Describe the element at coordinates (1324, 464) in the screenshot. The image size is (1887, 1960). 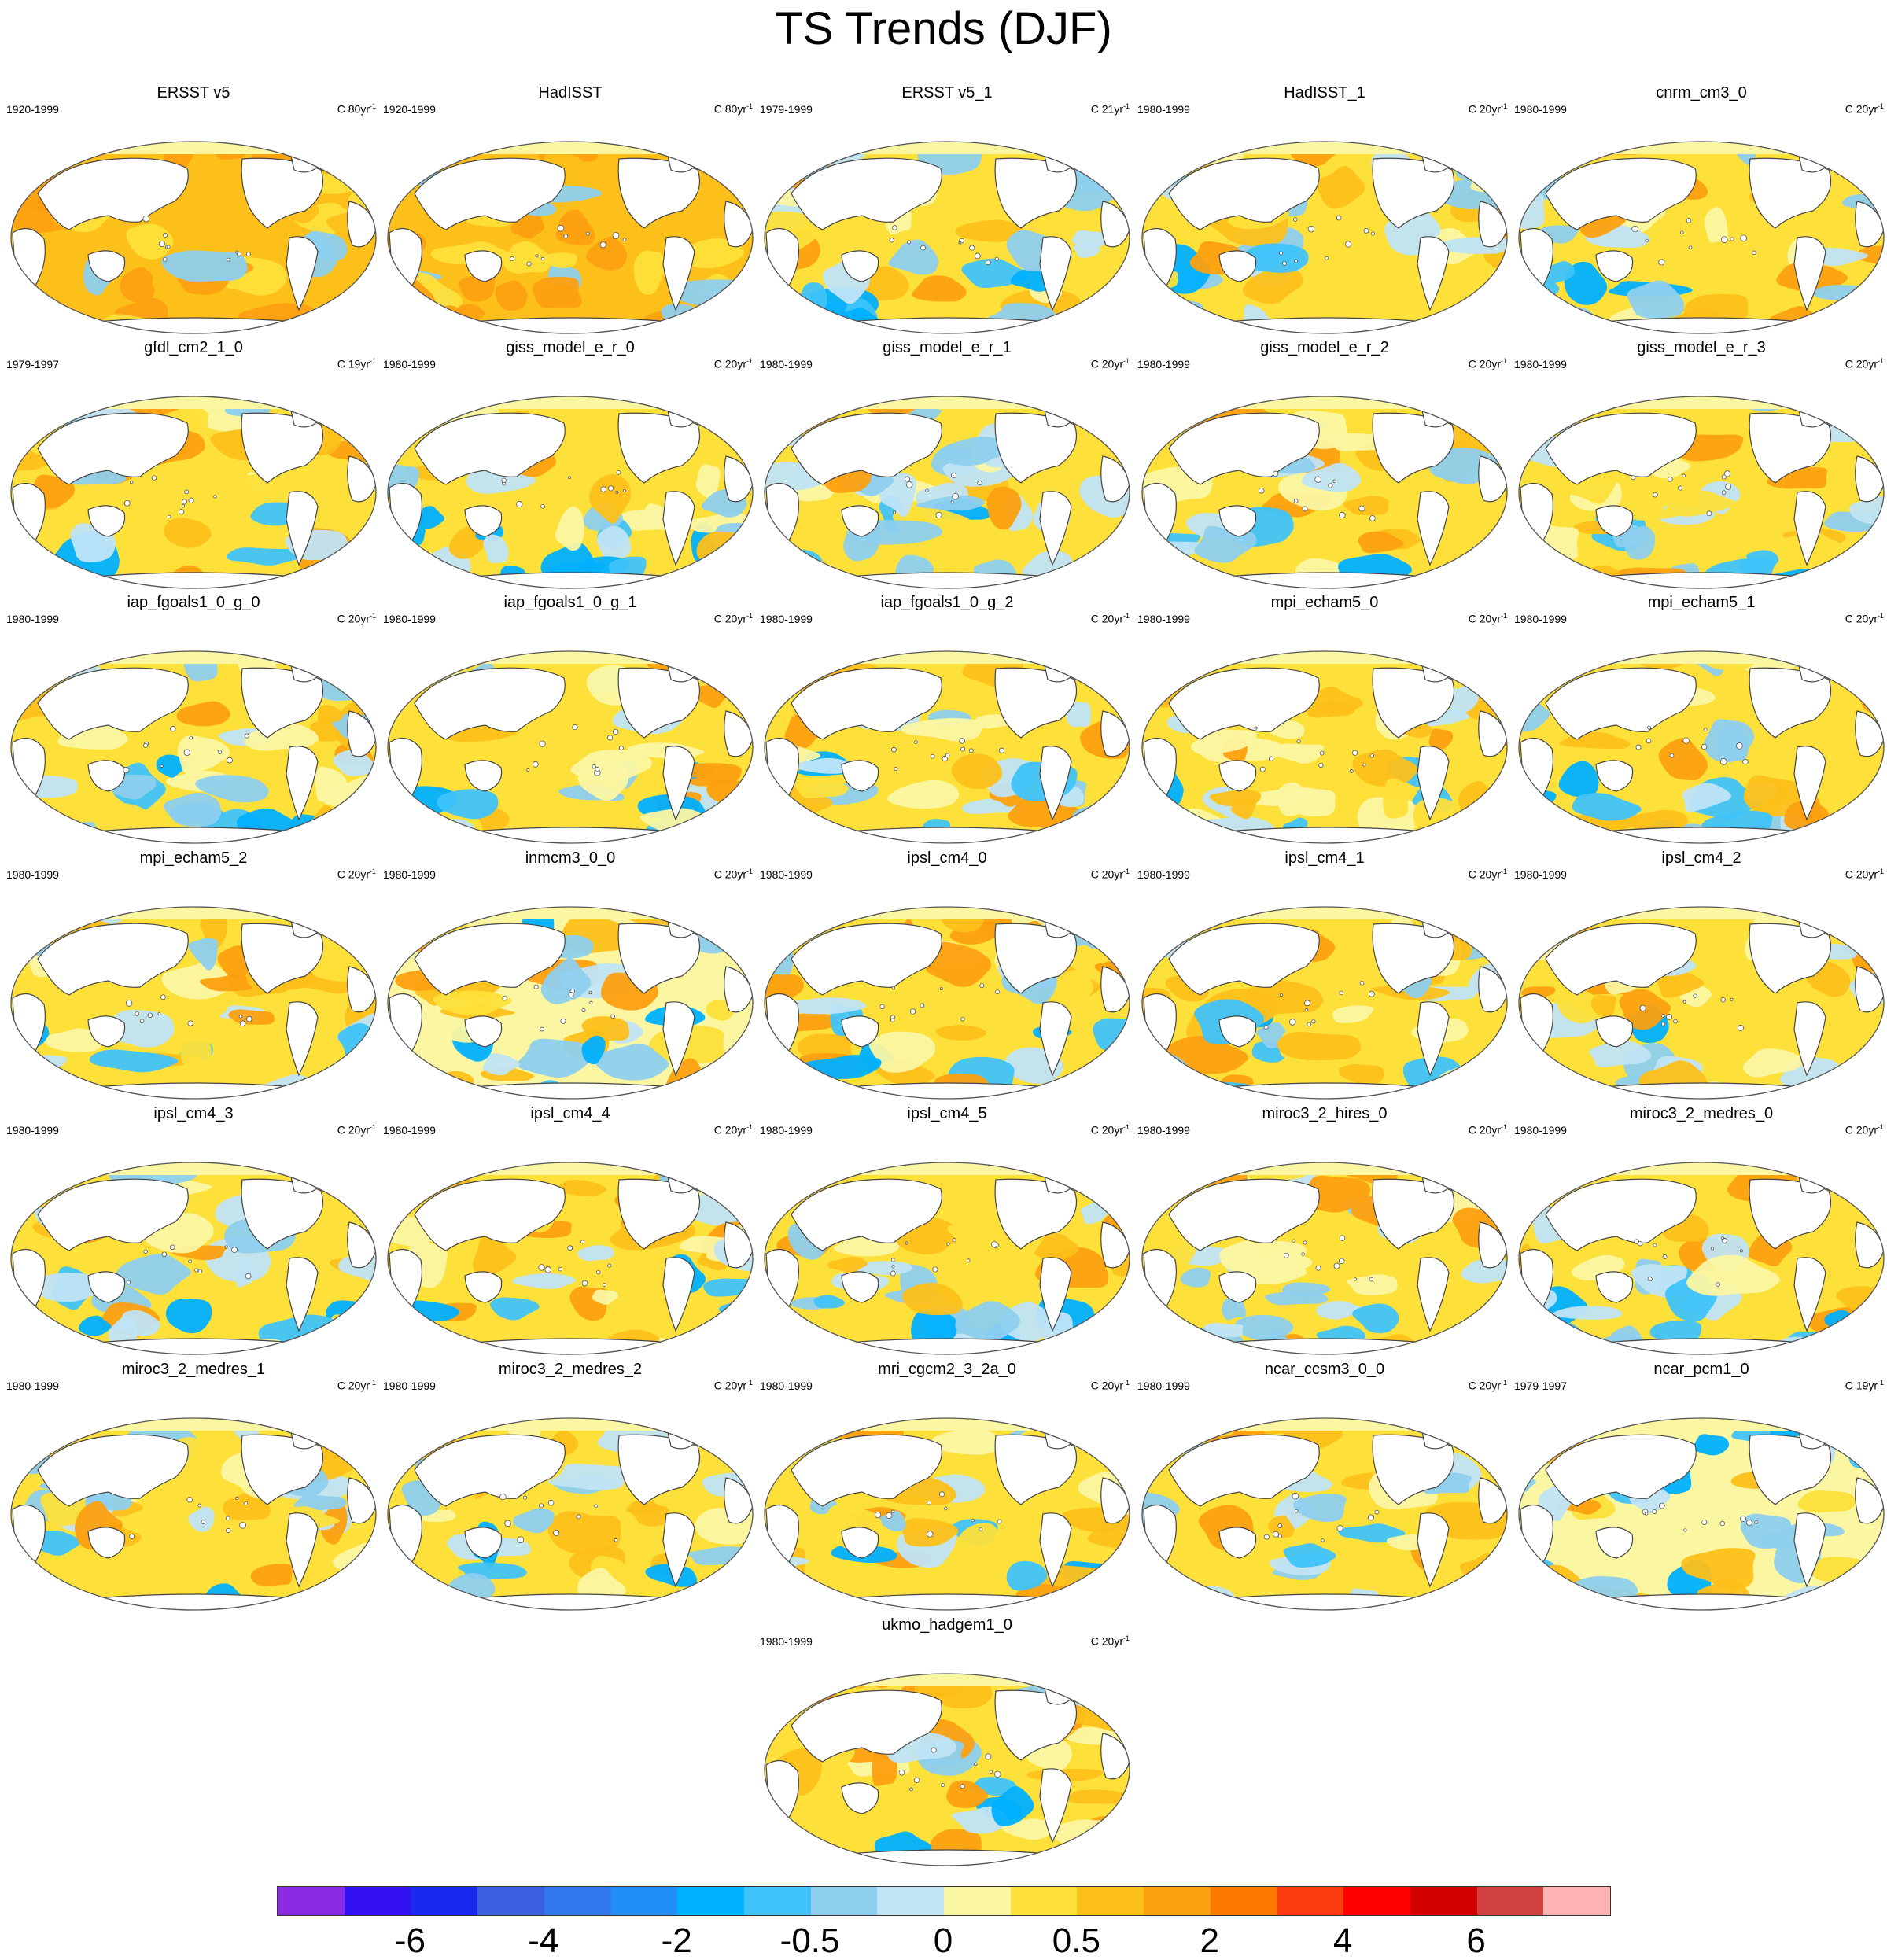
I see `map-panel: giss_model_e_r_2 1980-1999 C 20yr-1` at that location.